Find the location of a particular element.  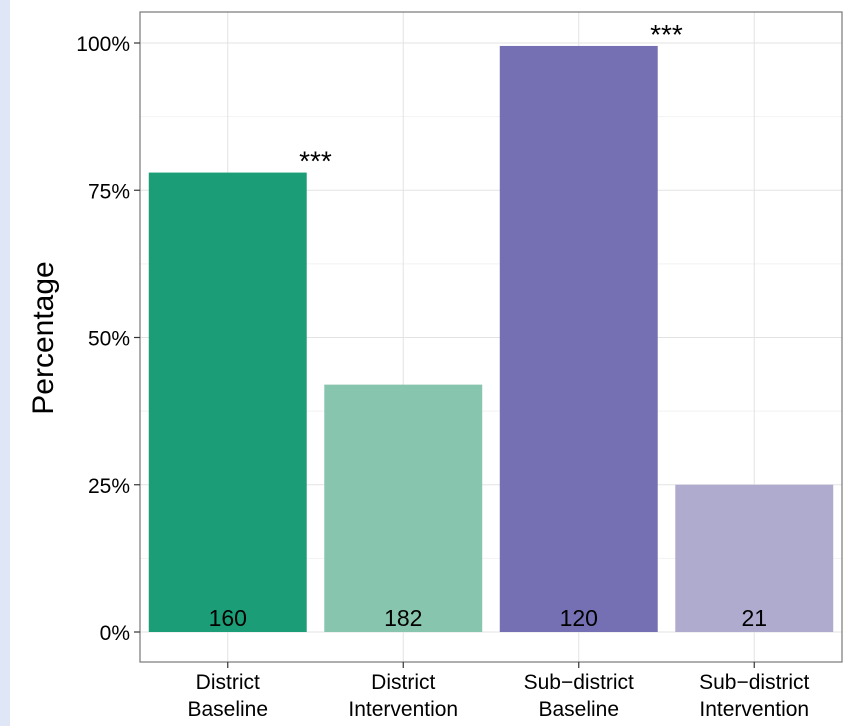

y-tick-label: 100% is located at coordinates (103, 44).